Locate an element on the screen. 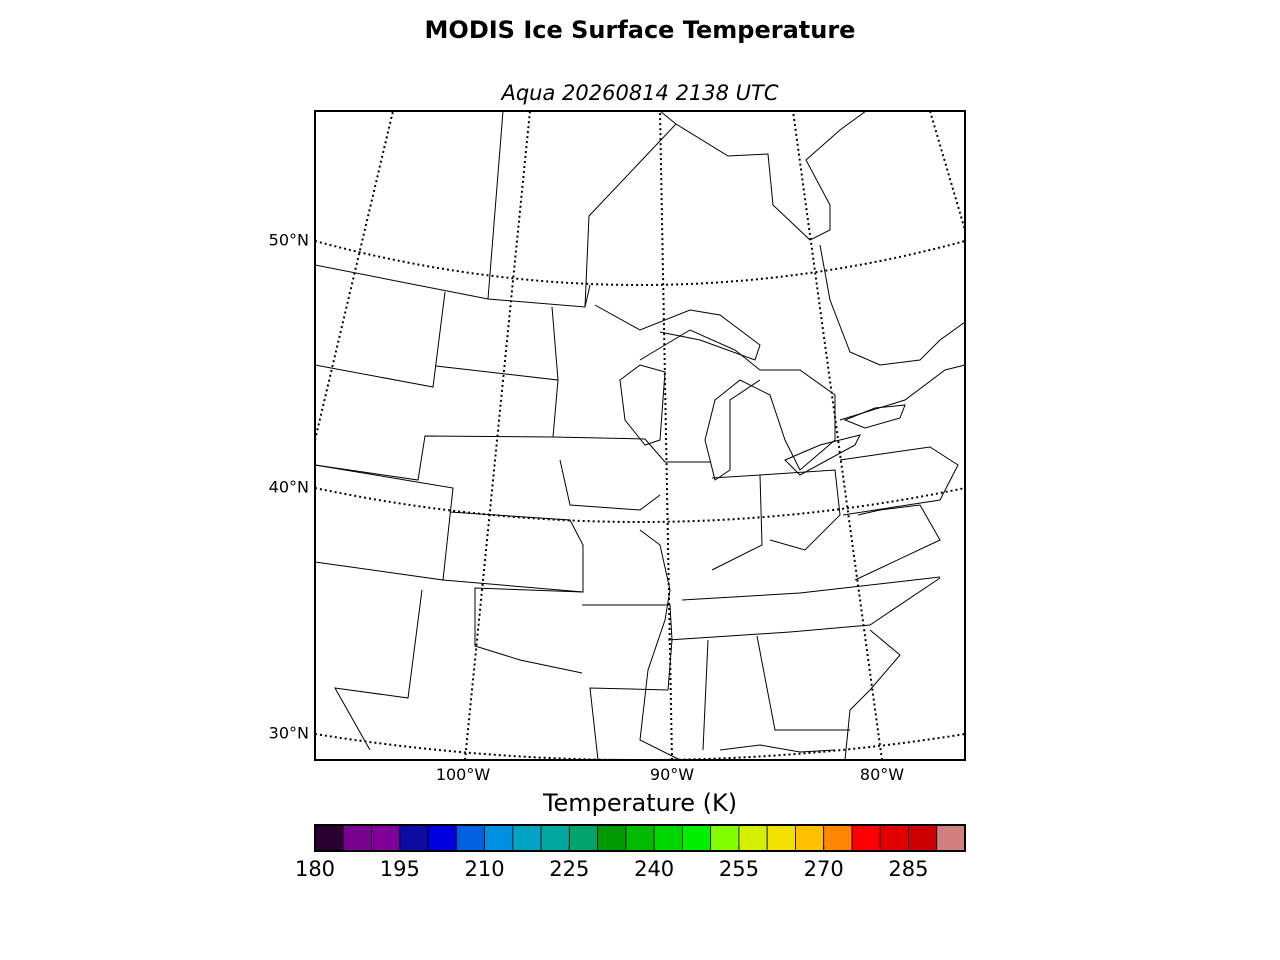  colorbar: 180 195 210 225 240 255 270 285 is located at coordinates (630, 852).